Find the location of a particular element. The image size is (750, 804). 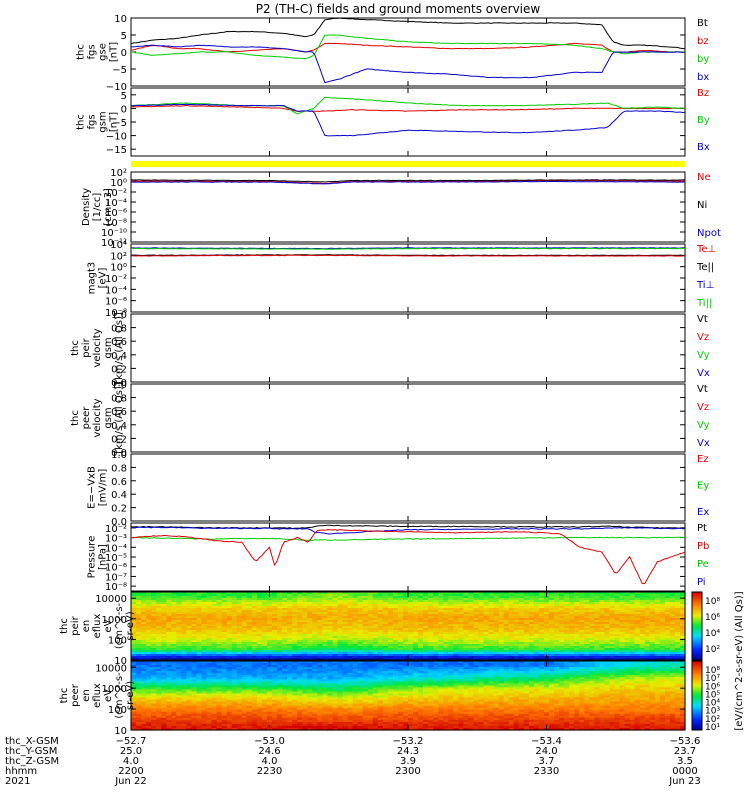

legend-entry: Ez is located at coordinates (703, 459).